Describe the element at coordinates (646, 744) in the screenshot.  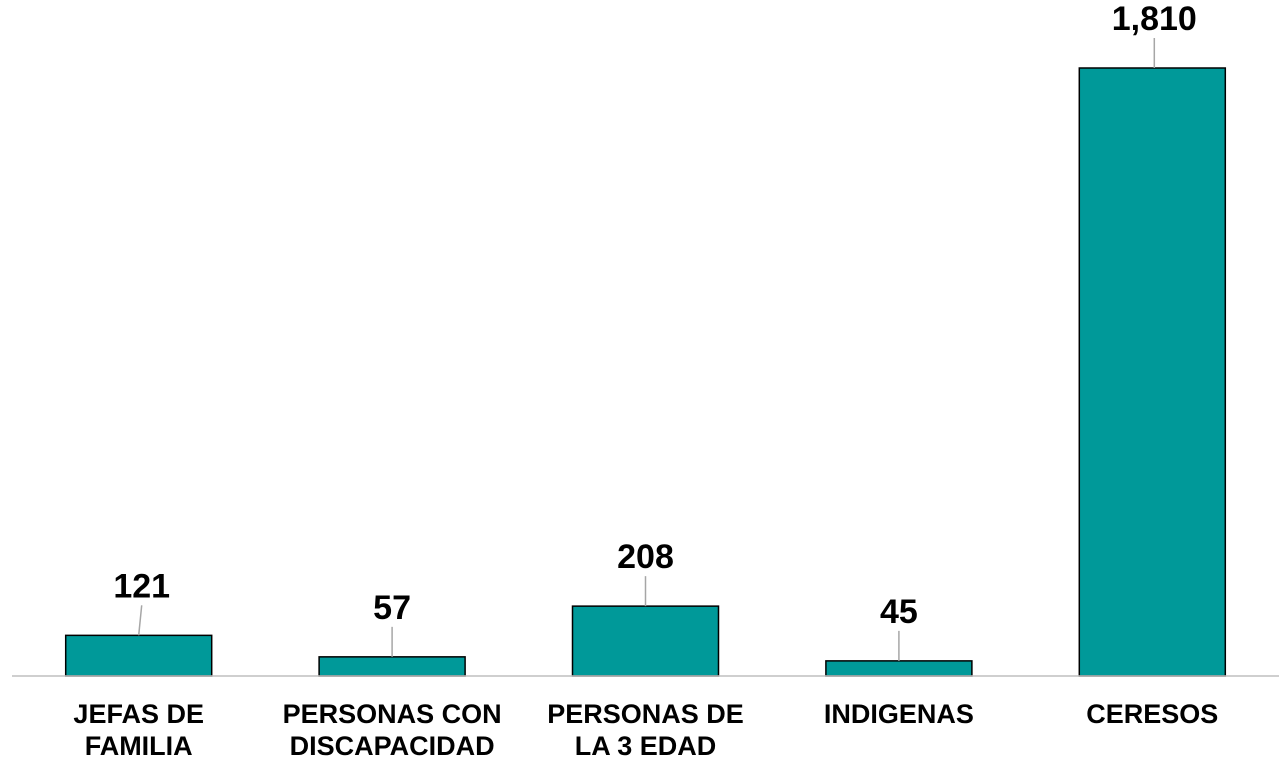
I see `category-label-line: LA 3 EDAD` at that location.